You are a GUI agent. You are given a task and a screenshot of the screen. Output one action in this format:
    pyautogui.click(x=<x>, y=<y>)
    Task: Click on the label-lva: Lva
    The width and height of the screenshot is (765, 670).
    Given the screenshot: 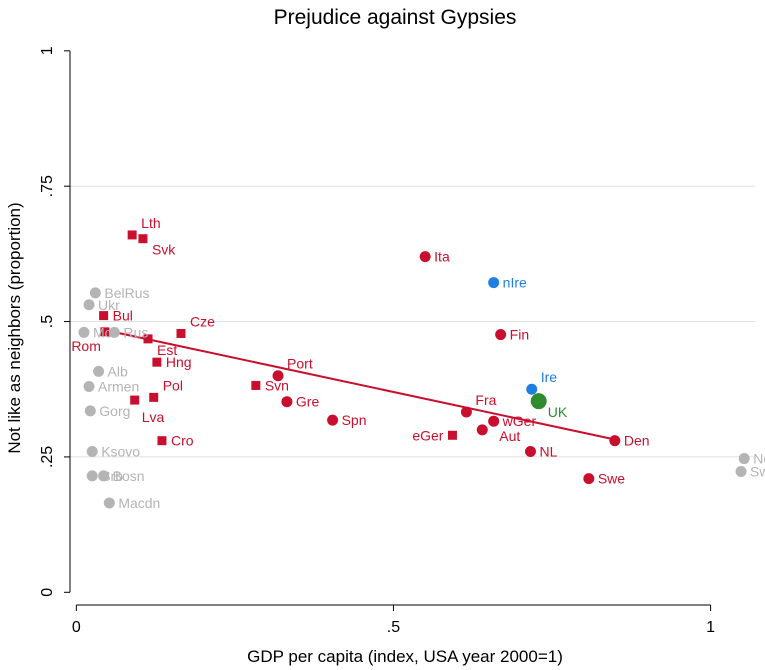 What is the action you would take?
    pyautogui.click(x=153, y=417)
    